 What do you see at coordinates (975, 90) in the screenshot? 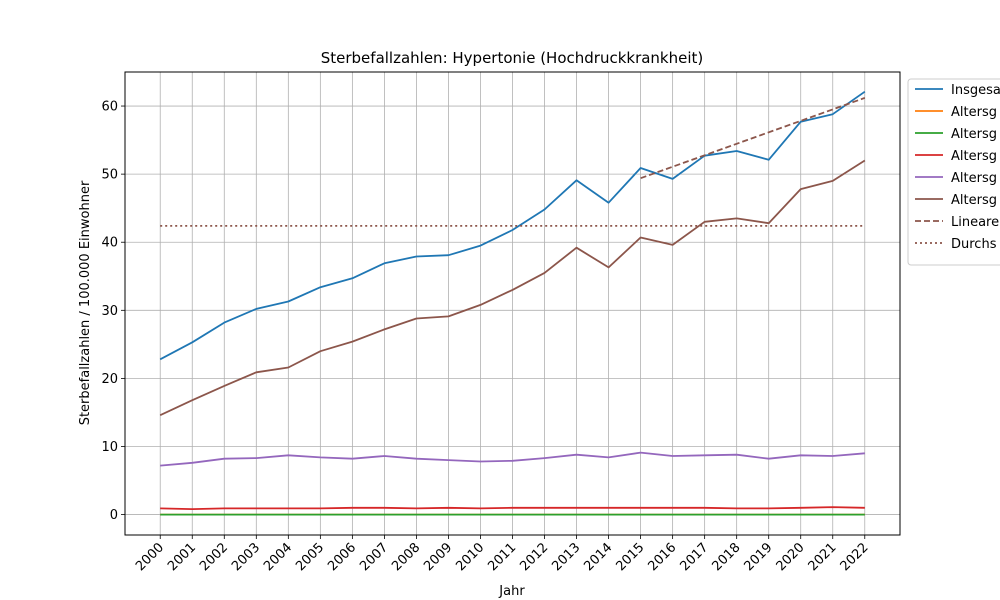
I see `legend-label: Insgesa` at bounding box center [975, 90].